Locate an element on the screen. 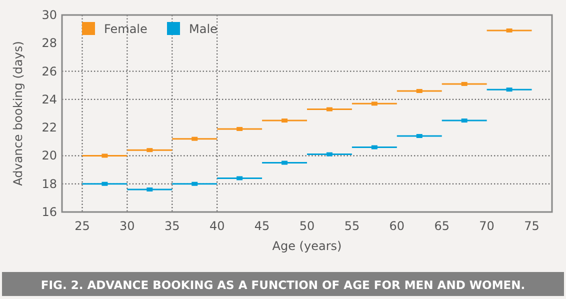 The width and height of the screenshot is (566, 299). x-tick-label: 45 is located at coordinates (262, 226).